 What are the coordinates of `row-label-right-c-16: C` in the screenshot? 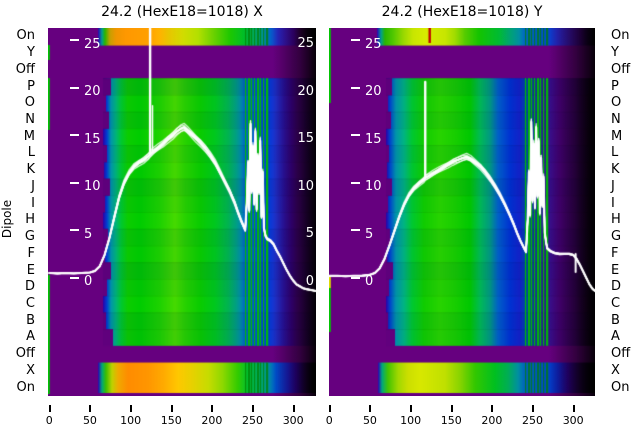 It's located at (616, 303).